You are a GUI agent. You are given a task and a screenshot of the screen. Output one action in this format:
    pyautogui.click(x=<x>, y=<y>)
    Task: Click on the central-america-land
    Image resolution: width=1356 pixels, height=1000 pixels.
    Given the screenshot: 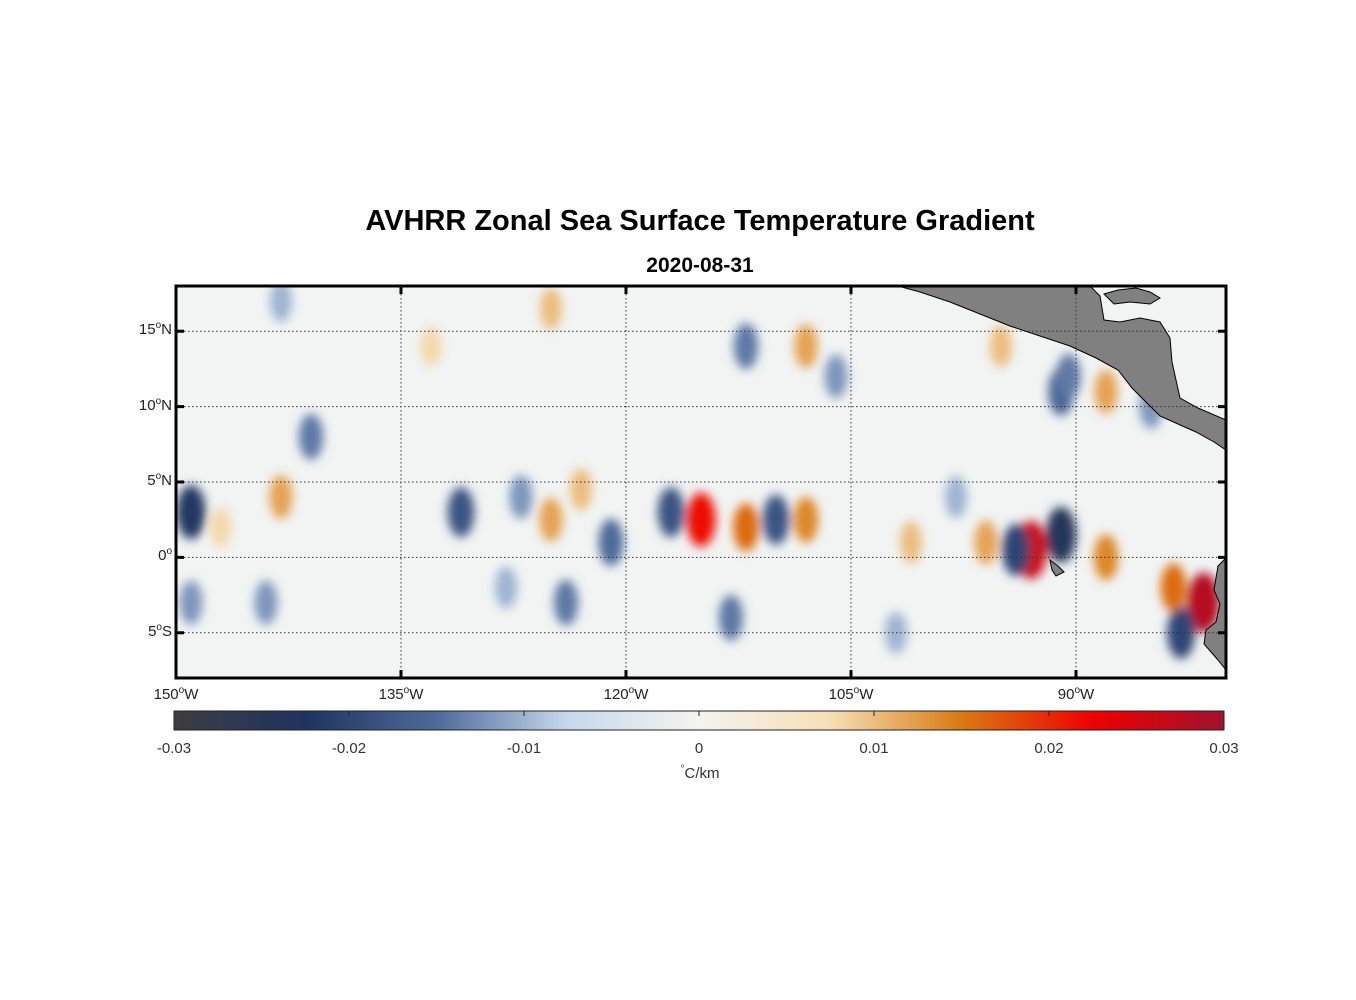 What is the action you would take?
    pyautogui.click(x=1061, y=368)
    